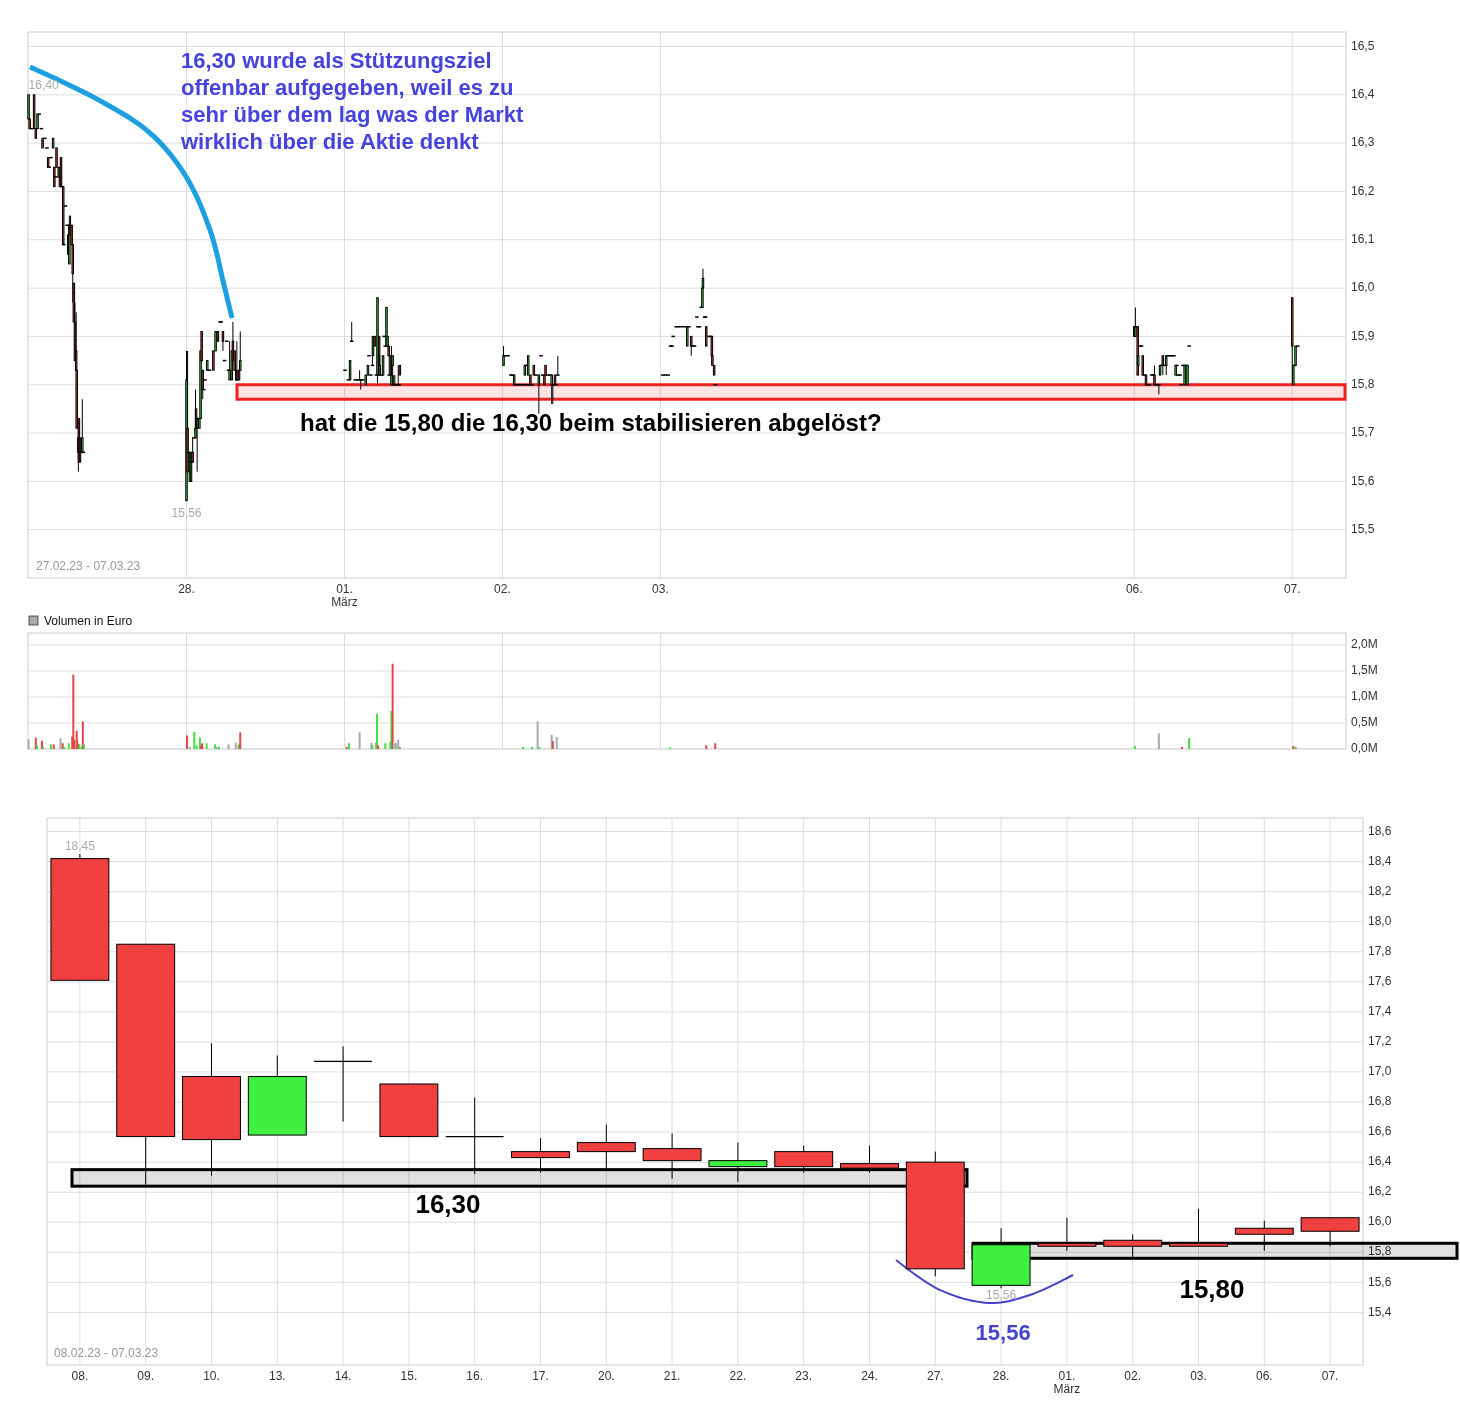  Describe the element at coordinates (106, 1353) in the screenshot. I see `annotation: 08.02.23 - 07.03.23` at that location.